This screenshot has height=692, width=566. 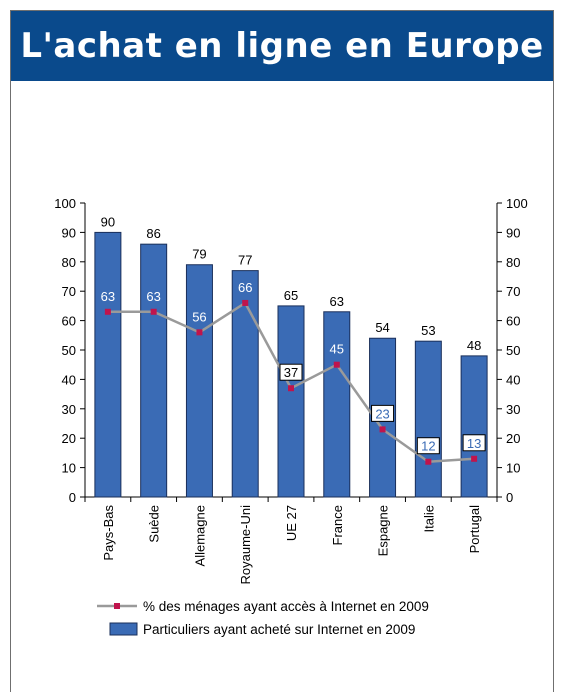 I want to click on category-label: Allemagne, so click(x=199, y=535).